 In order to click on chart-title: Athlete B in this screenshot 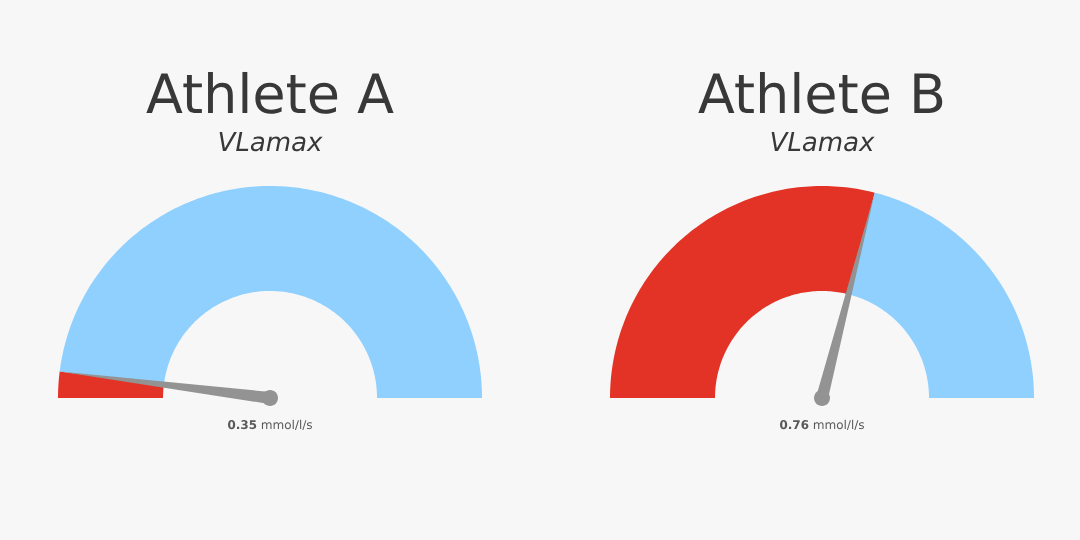, I will do `click(820, 92)`.